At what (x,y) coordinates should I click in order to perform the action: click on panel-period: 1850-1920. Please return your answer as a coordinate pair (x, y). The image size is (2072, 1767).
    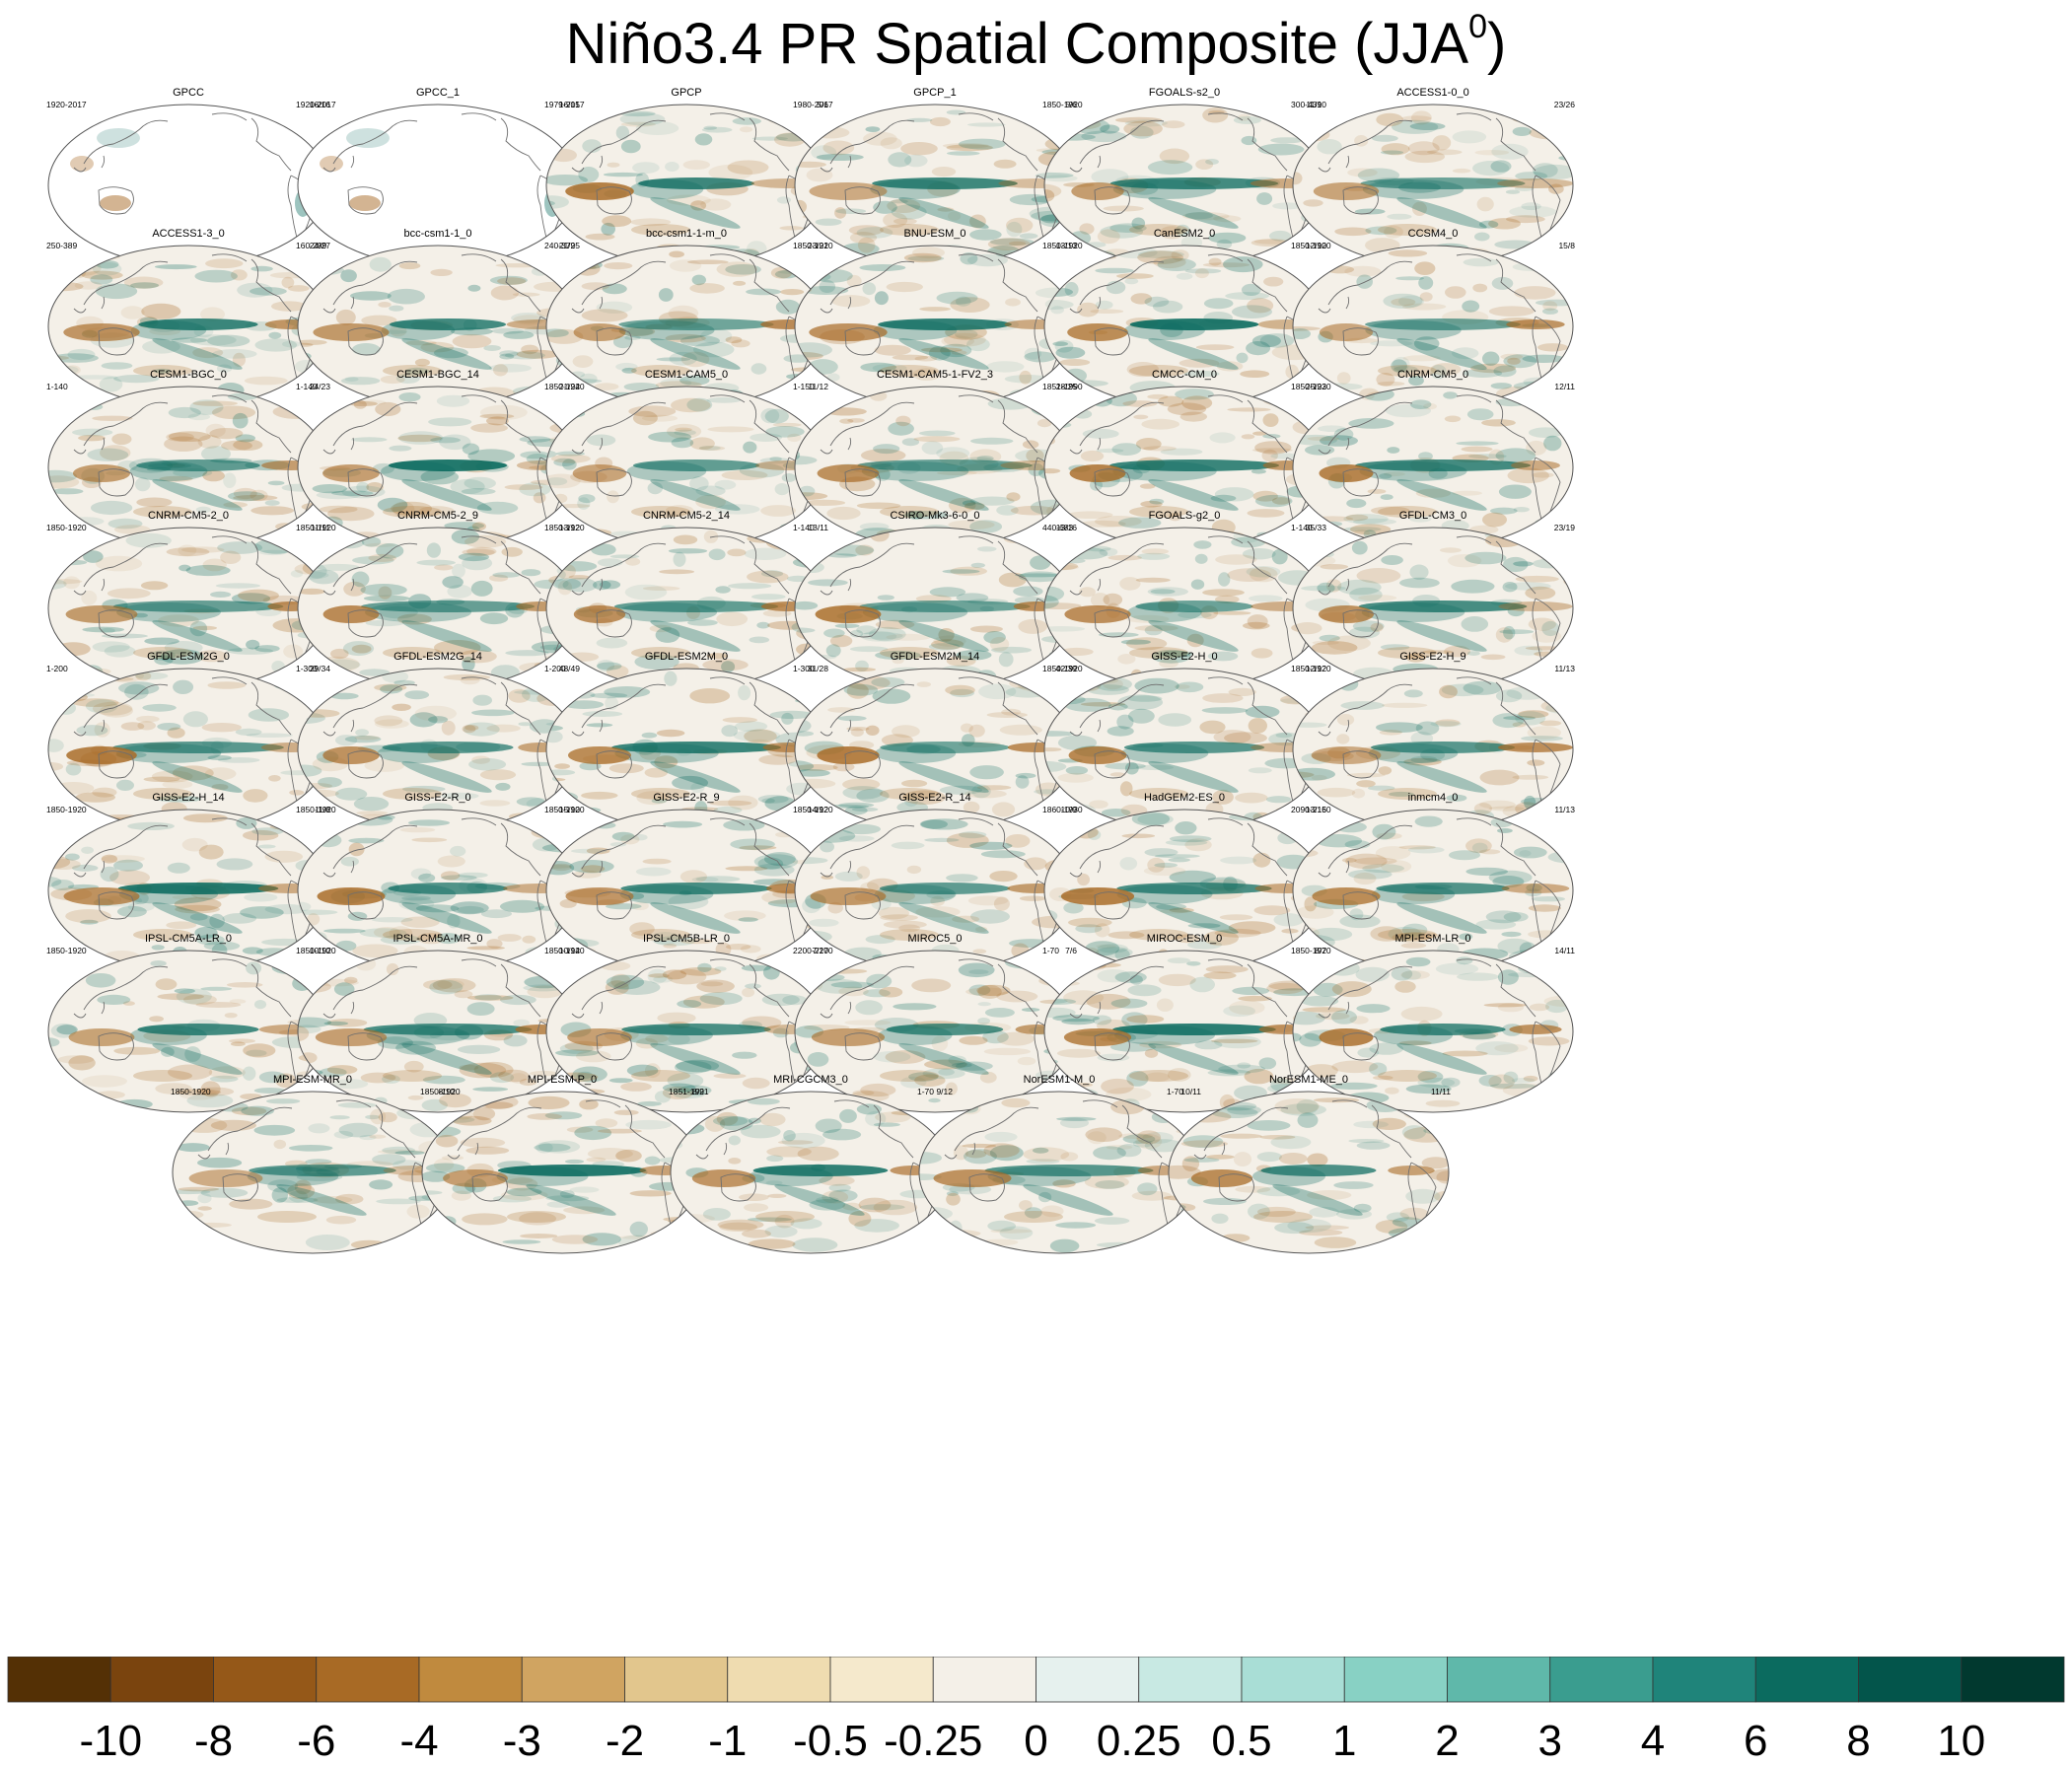
    Looking at the image, I should click on (813, 245).